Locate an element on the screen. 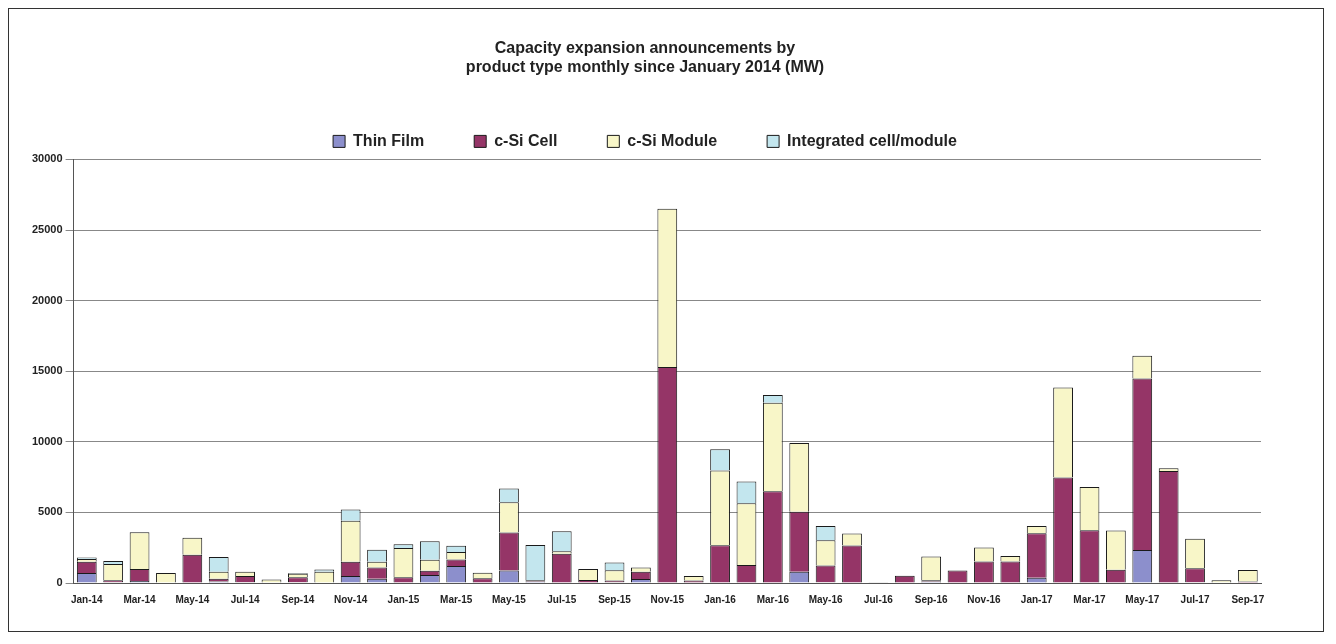 The height and width of the screenshot is (644, 1336). y-tick-label: 0 is located at coordinates (59, 582).